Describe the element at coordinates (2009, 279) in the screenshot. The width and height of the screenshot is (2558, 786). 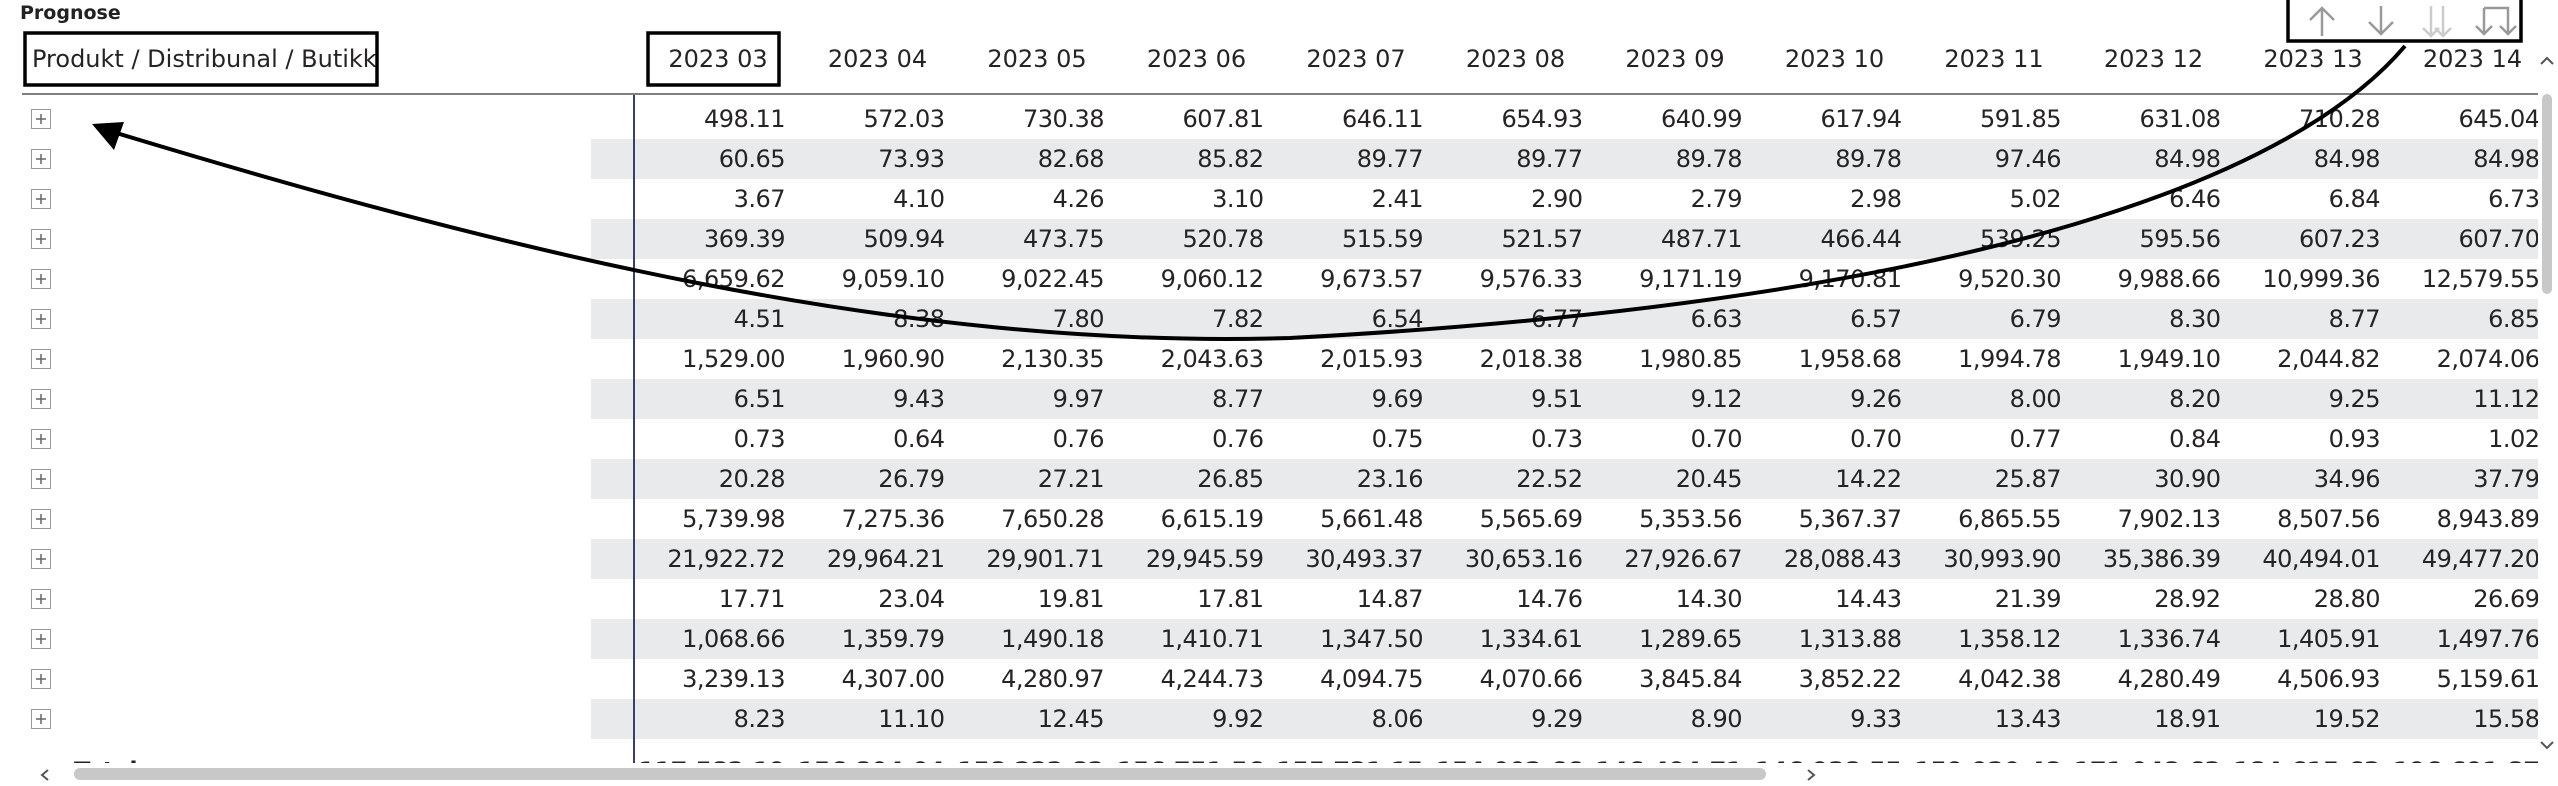
I see `cell: 9,520.30` at that location.